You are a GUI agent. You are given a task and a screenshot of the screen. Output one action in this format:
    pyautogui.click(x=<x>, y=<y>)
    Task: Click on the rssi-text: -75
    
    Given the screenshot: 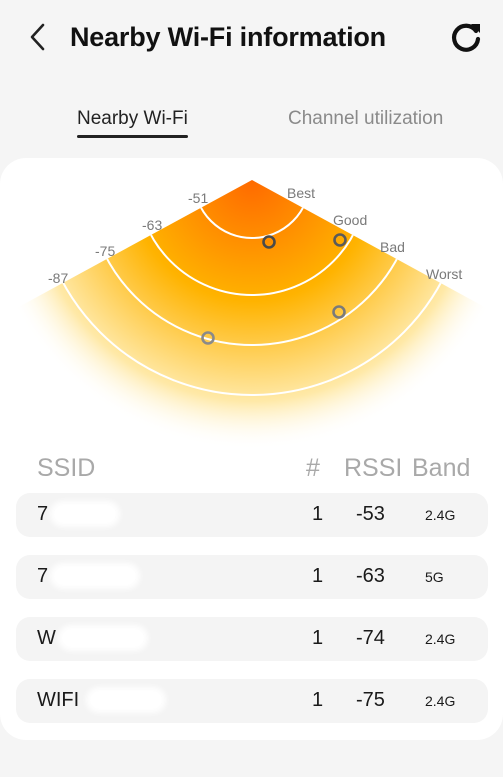 What is the action you would take?
    pyautogui.click(x=370, y=700)
    